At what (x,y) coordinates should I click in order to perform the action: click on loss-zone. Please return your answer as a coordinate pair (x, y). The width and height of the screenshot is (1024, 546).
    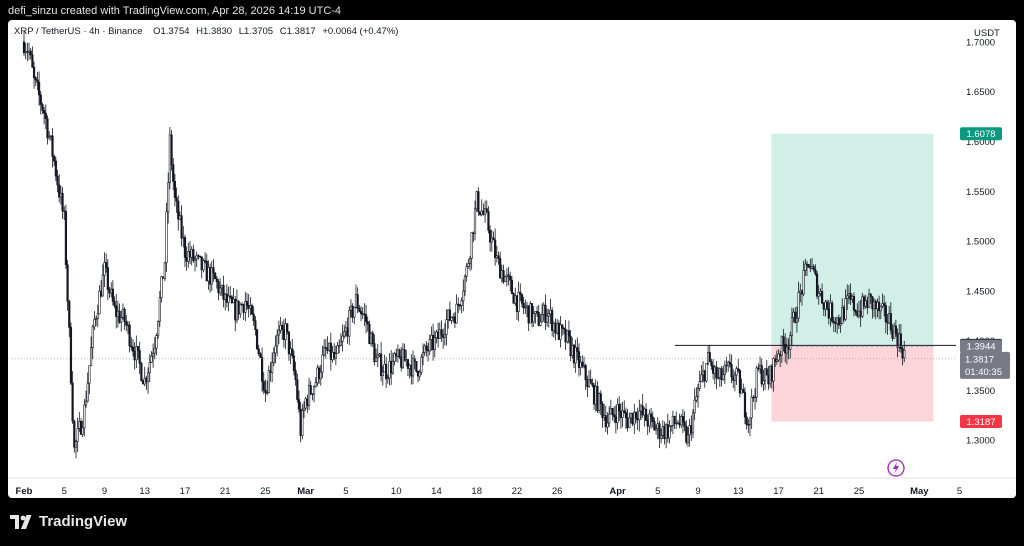
    Looking at the image, I should click on (852, 384).